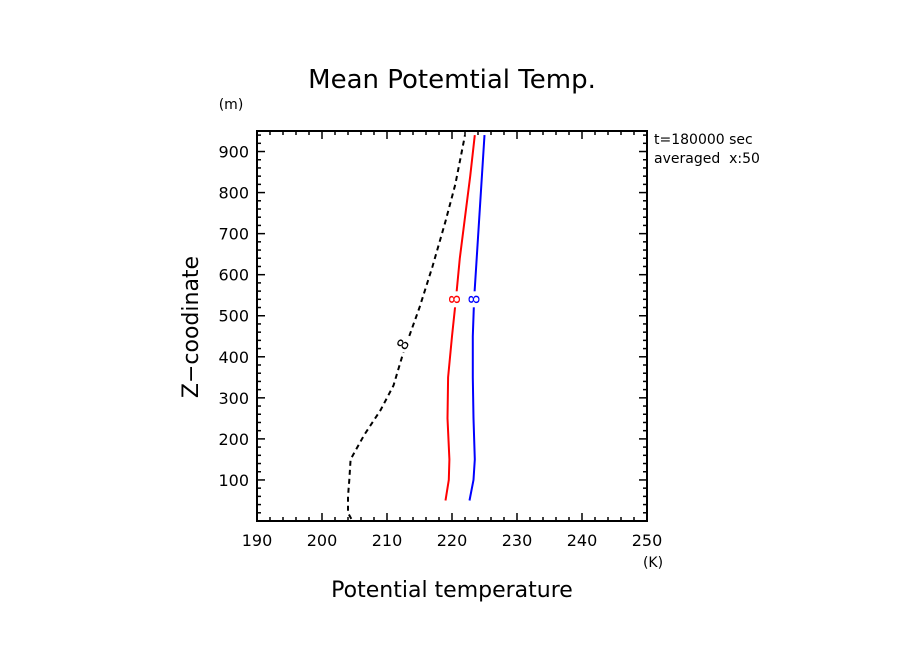 Image resolution: width=904 pixels, height=654 pixels. I want to click on x-tick-label: 210, so click(387, 540).